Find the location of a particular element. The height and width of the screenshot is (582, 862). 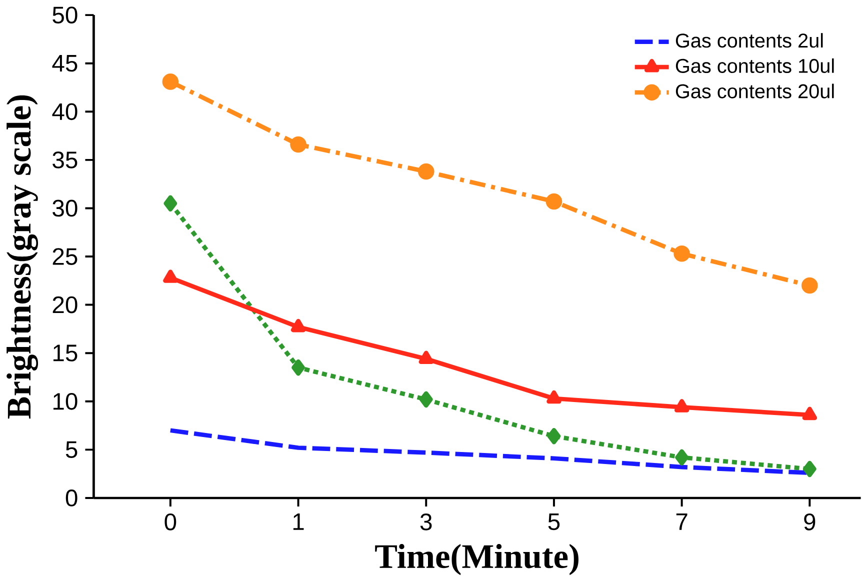

x-tick-label: 7 is located at coordinates (682, 522).